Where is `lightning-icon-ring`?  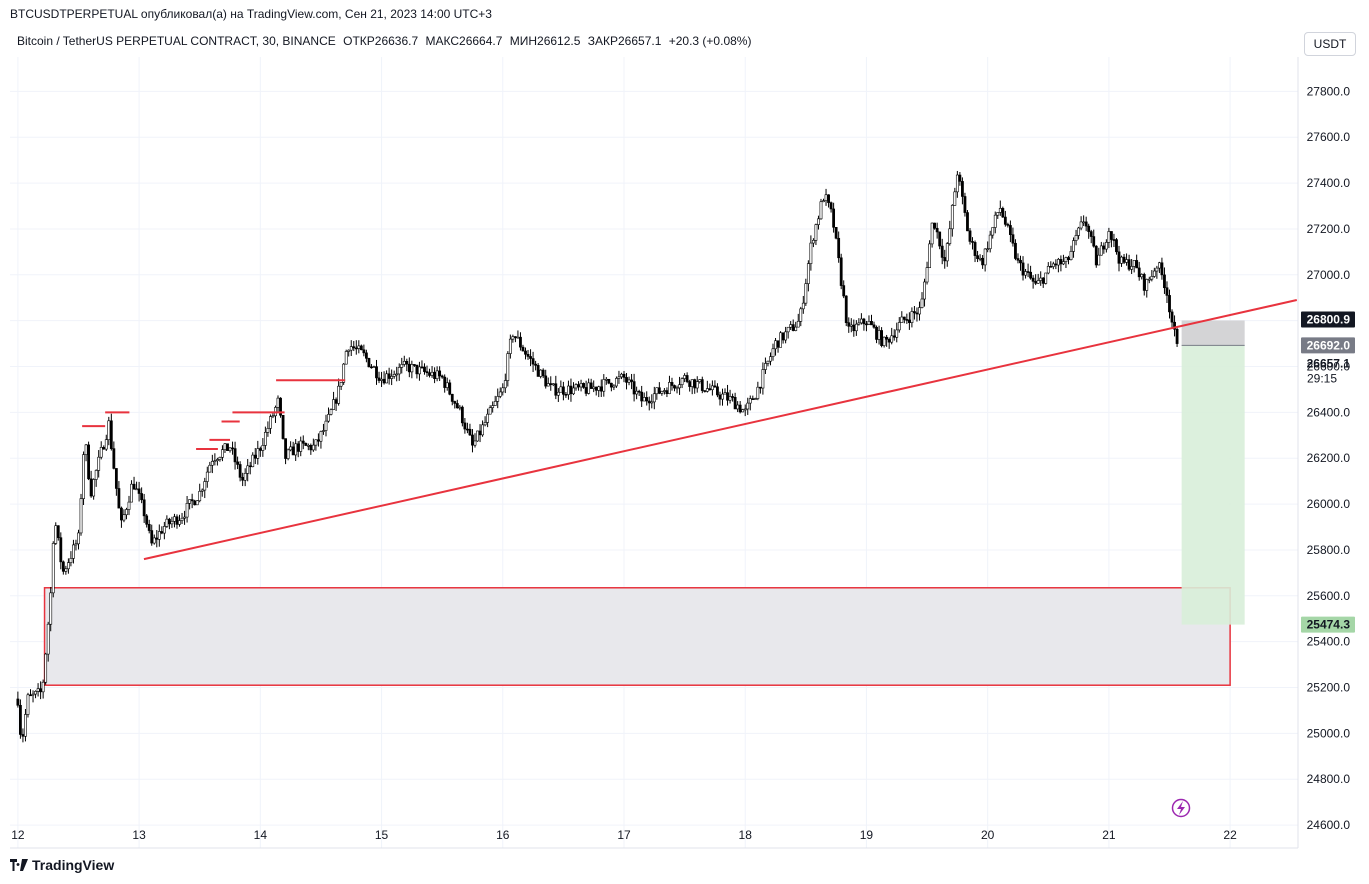 lightning-icon-ring is located at coordinates (1181, 808).